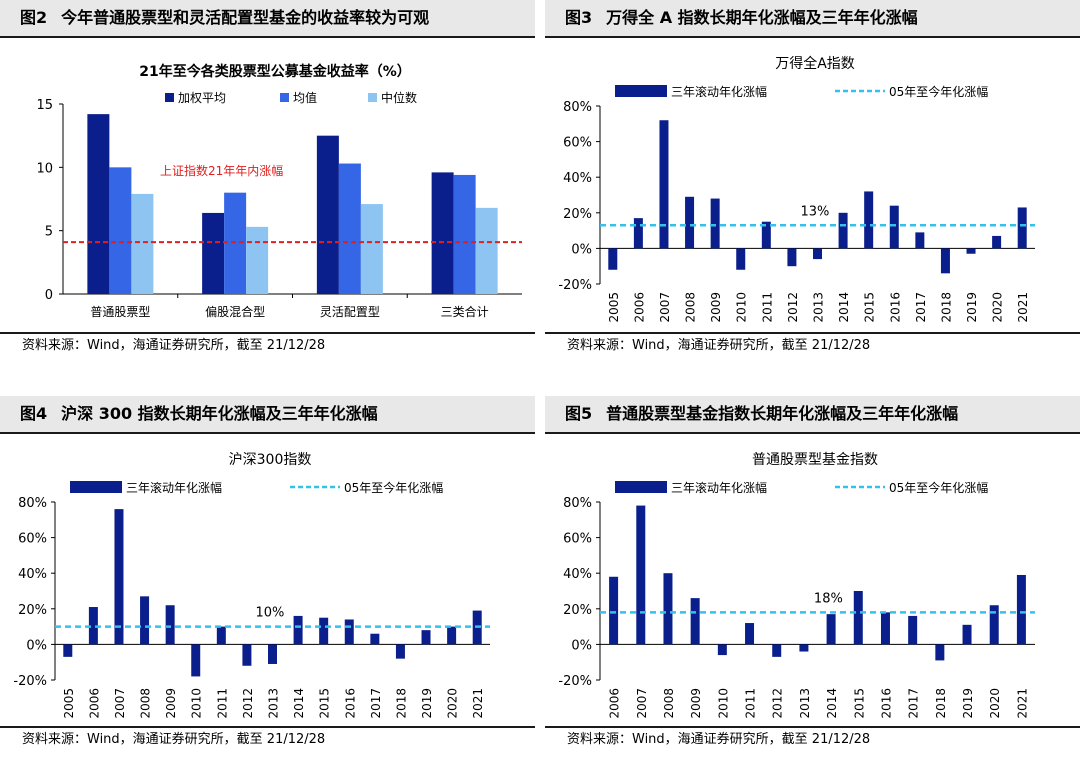 This screenshot has width=1080, height=766. Describe the element at coordinates (221, 170) in the screenshot. I see `reference-line-label: 上证指数21年年内涨幅` at that location.